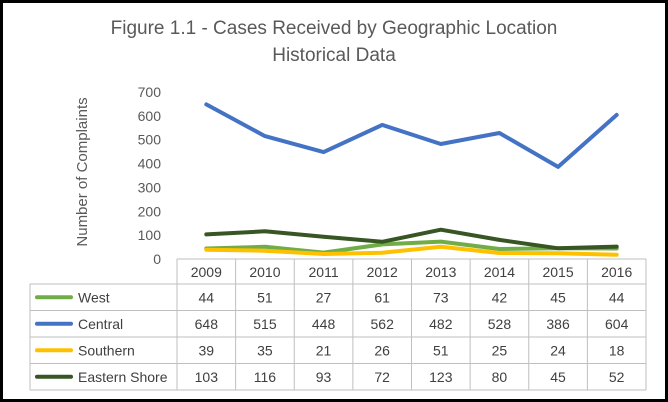 Image resolution: width=668 pixels, height=402 pixels. What do you see at coordinates (150, 175) in the screenshot?
I see `y-axis: 0 100 200 300 400 500 600 700` at bounding box center [150, 175].